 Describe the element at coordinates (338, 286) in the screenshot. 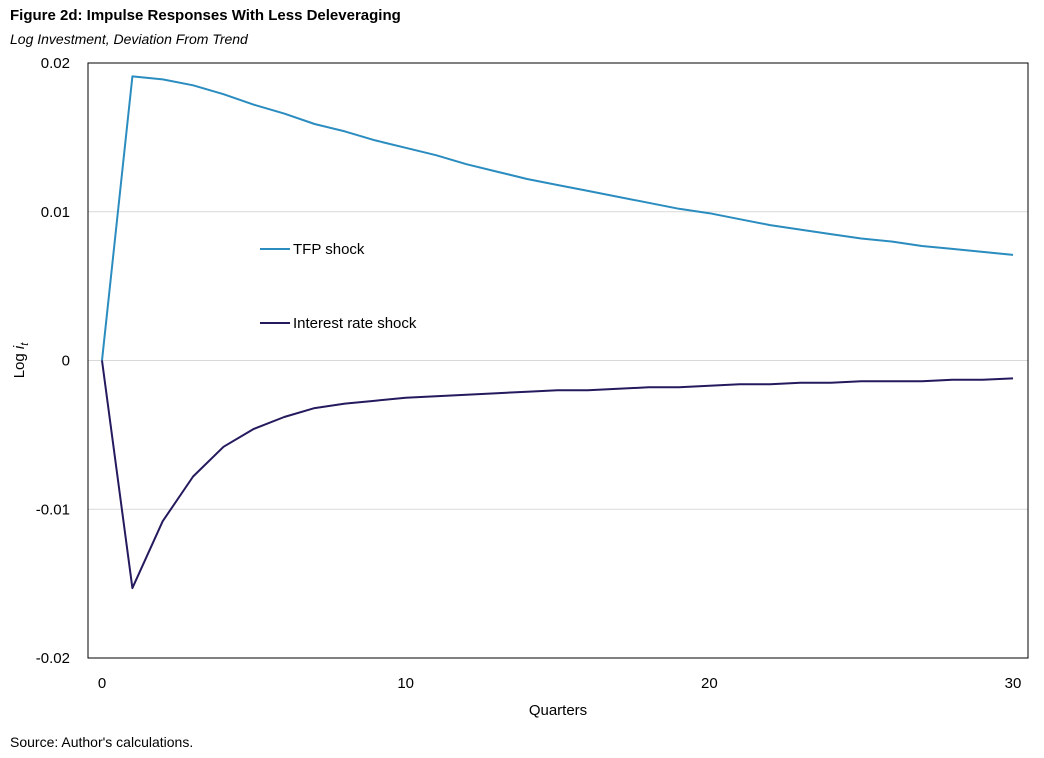

I see `legend: TFP shock Interest rate shock` at that location.